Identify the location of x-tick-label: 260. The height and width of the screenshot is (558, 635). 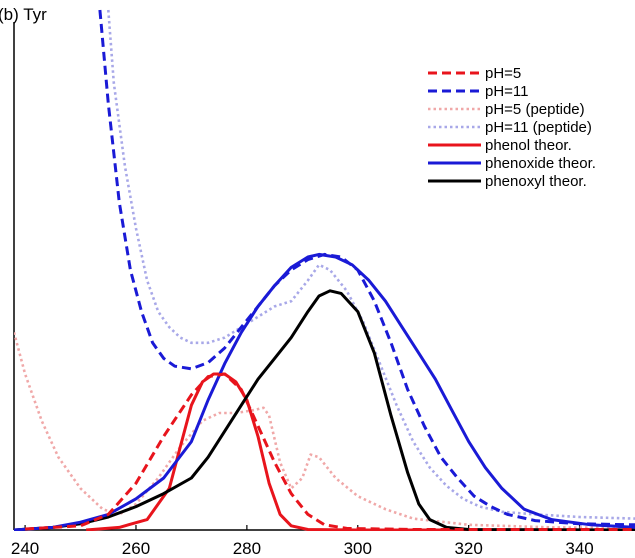
(136, 548).